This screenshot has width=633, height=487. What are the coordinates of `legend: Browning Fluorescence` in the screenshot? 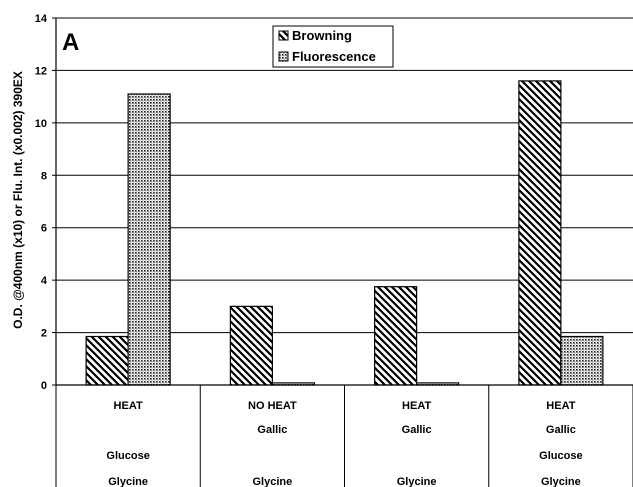 It's located at (333, 46).